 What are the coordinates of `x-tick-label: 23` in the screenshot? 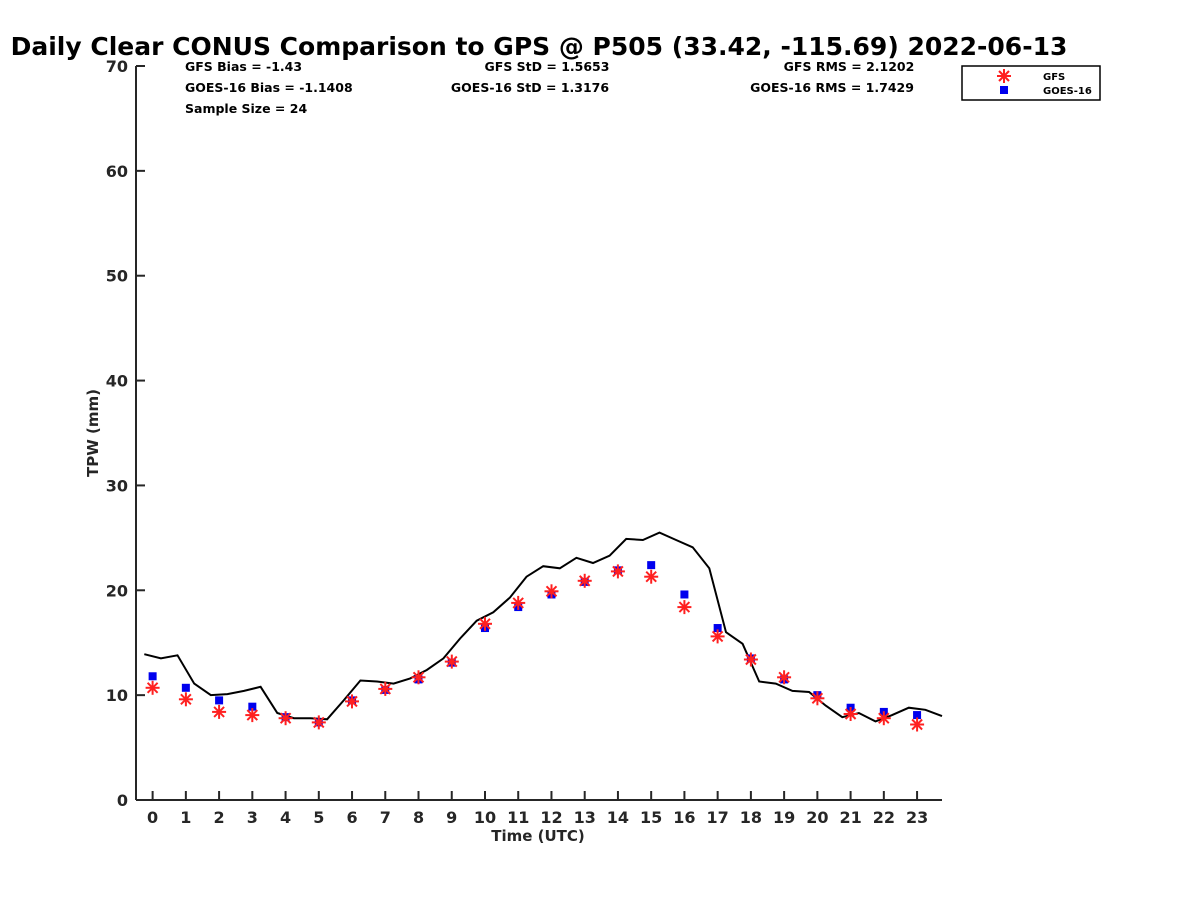 It's located at (917, 817).